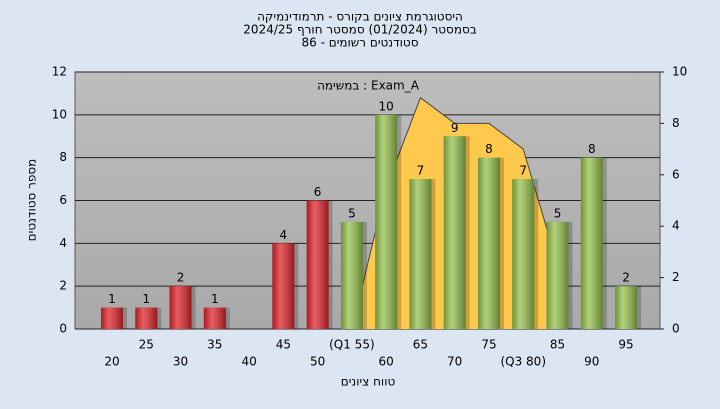  What do you see at coordinates (676, 174) in the screenshot?
I see `y2-tick-label: 6` at bounding box center [676, 174].